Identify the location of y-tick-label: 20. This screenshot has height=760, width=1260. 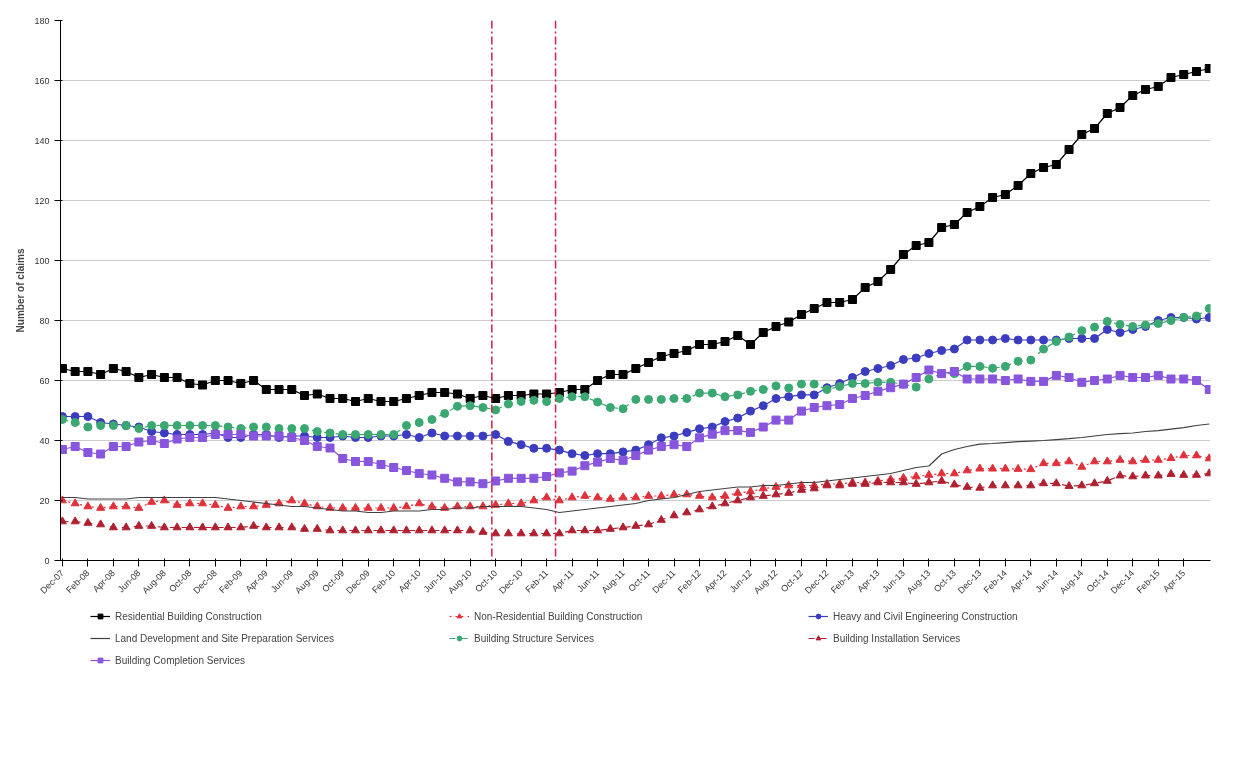
(44, 500).